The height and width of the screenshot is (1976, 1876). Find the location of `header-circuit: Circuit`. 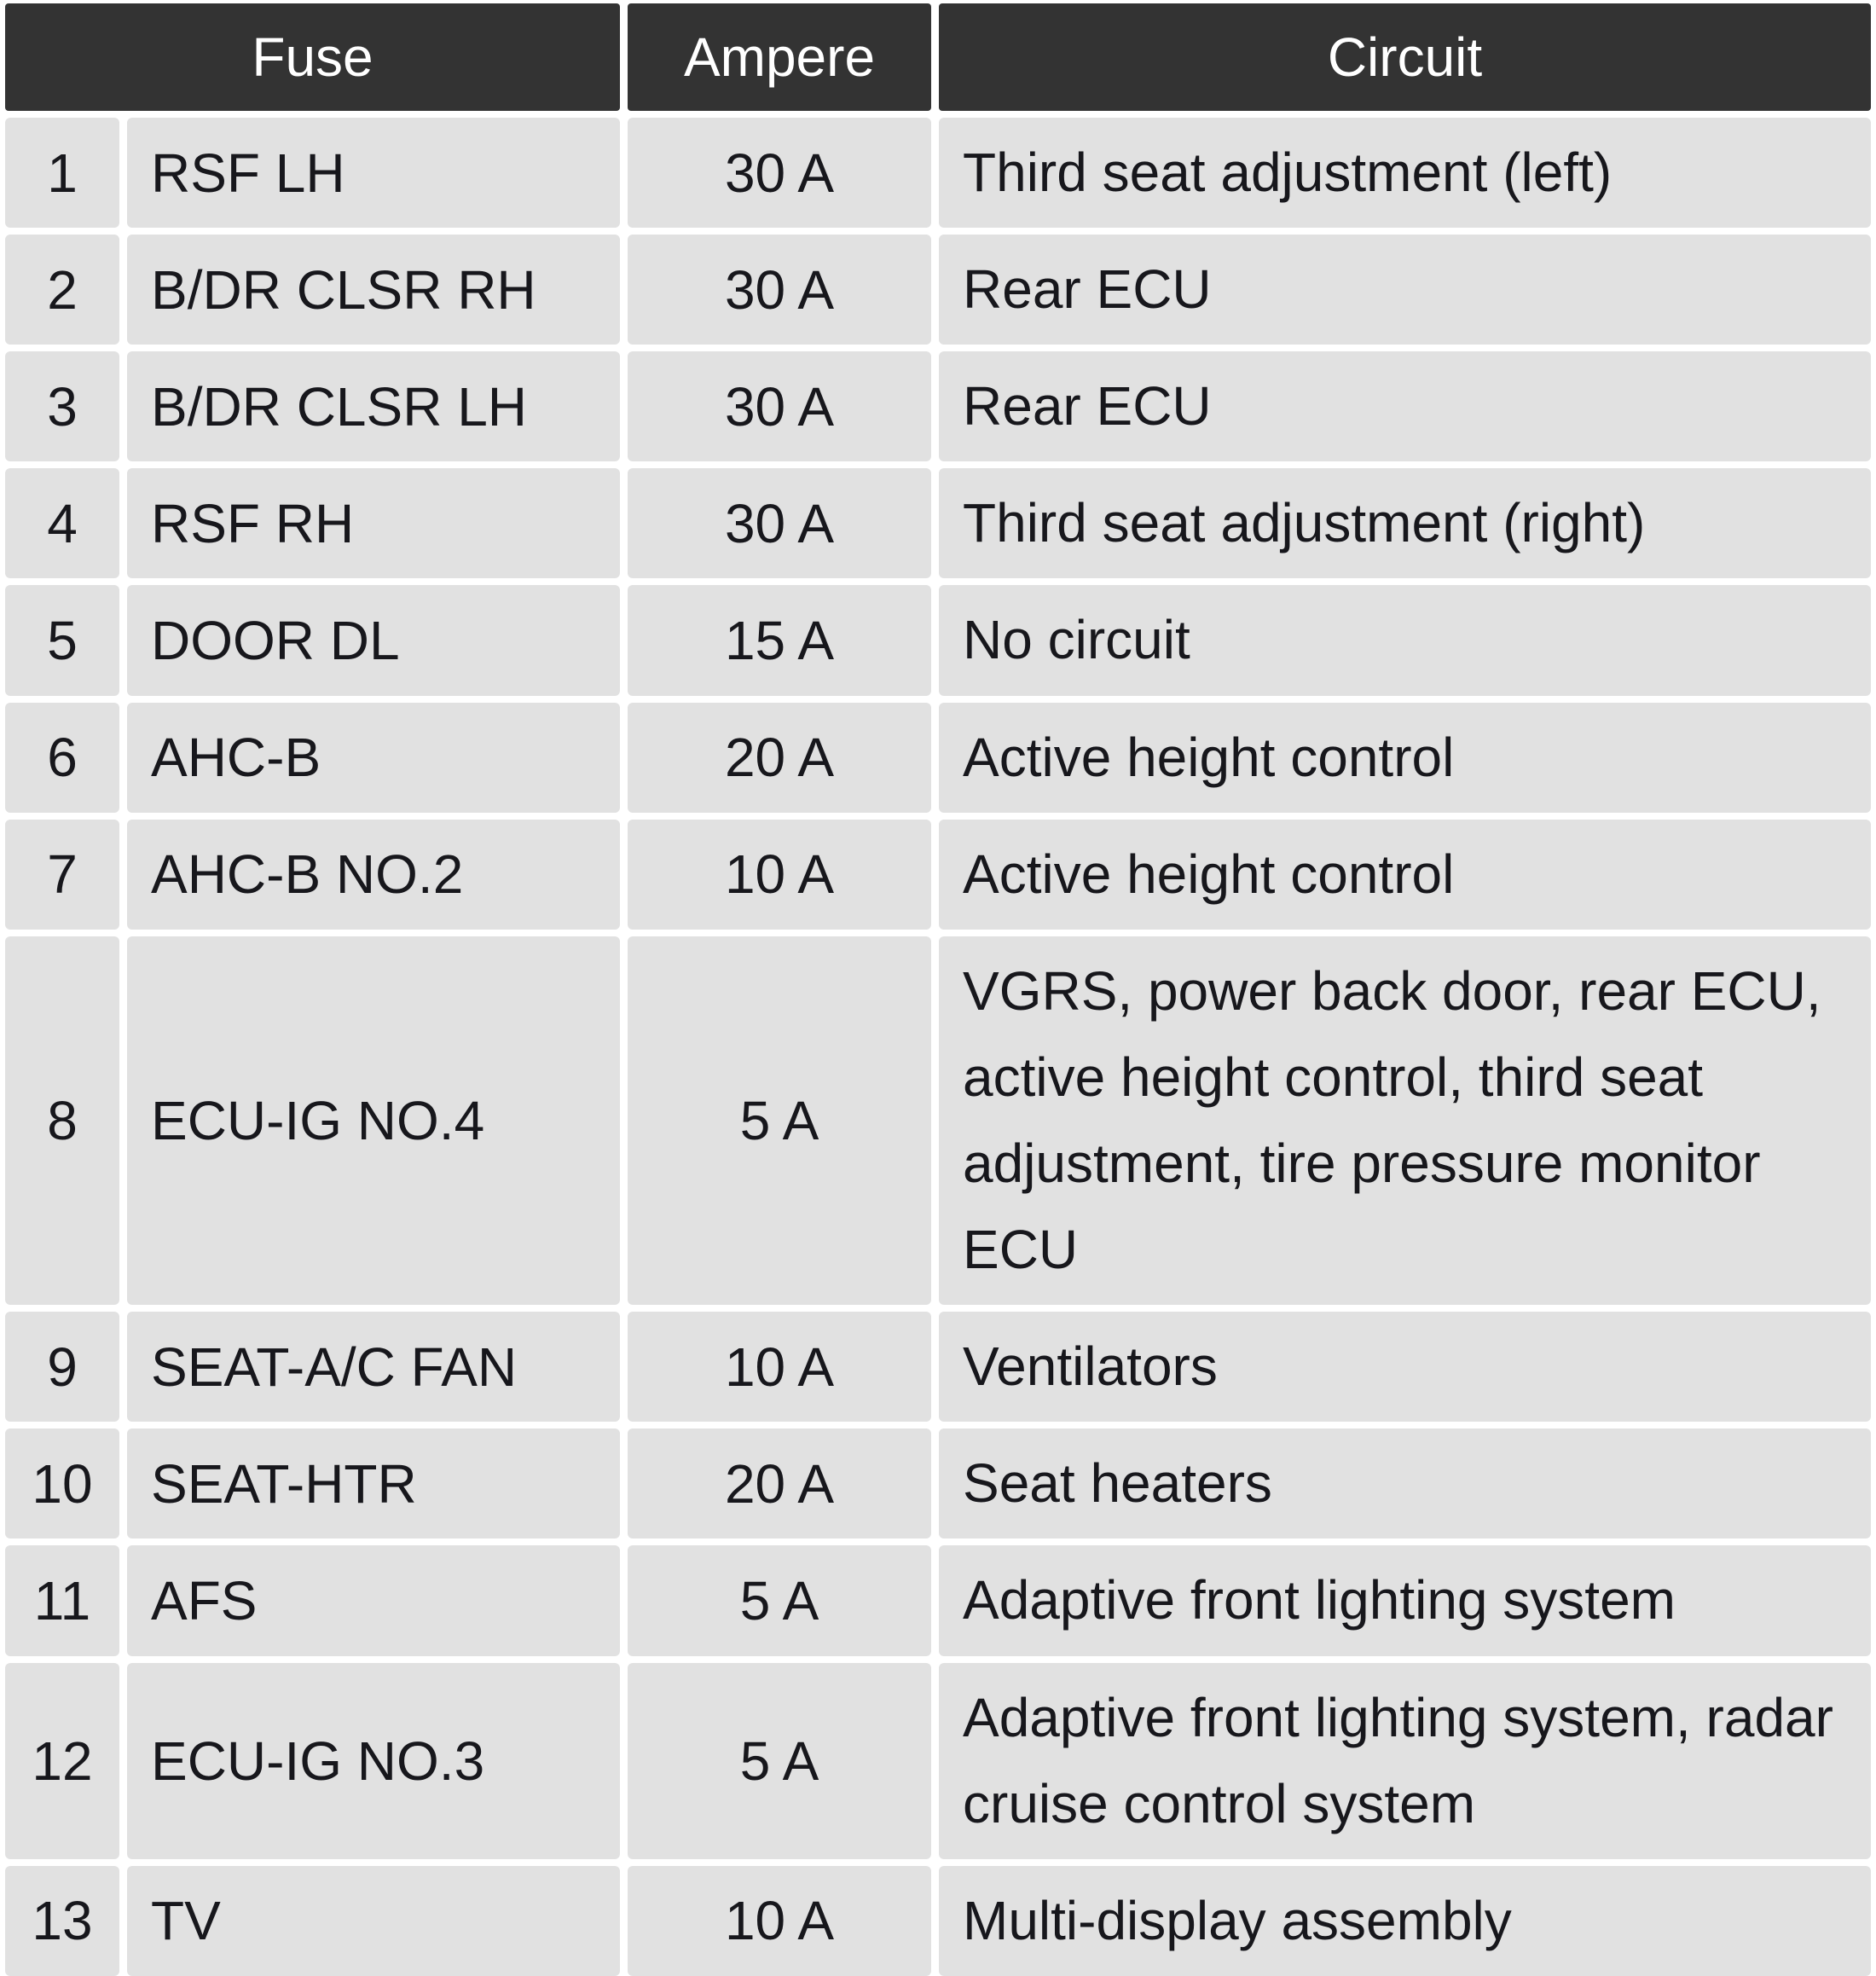

header-circuit: Circuit is located at coordinates (1405, 57).